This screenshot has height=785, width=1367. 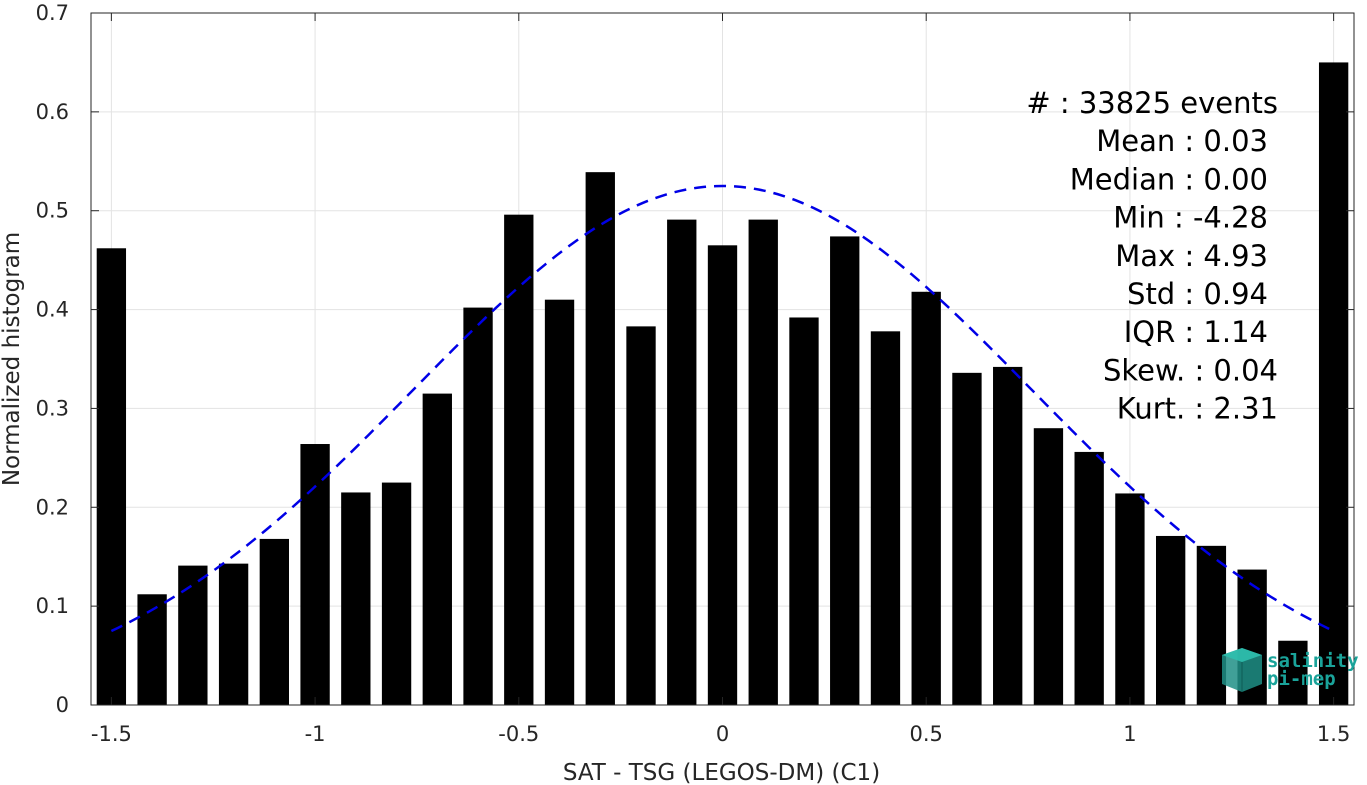 I want to click on y-tick-label: 0.5, so click(x=52, y=211).